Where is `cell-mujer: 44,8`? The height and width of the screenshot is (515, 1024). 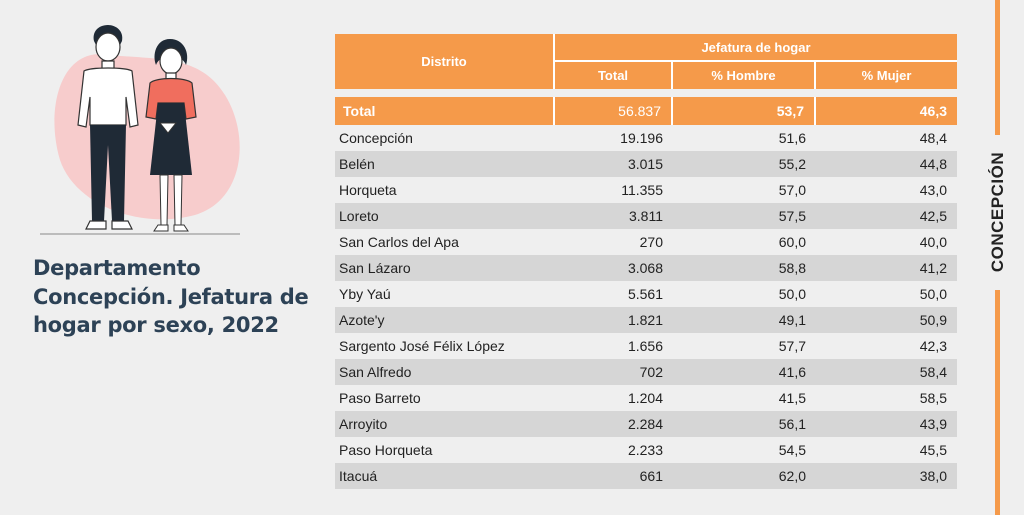
cell-mujer: 44,8 is located at coordinates (886, 164).